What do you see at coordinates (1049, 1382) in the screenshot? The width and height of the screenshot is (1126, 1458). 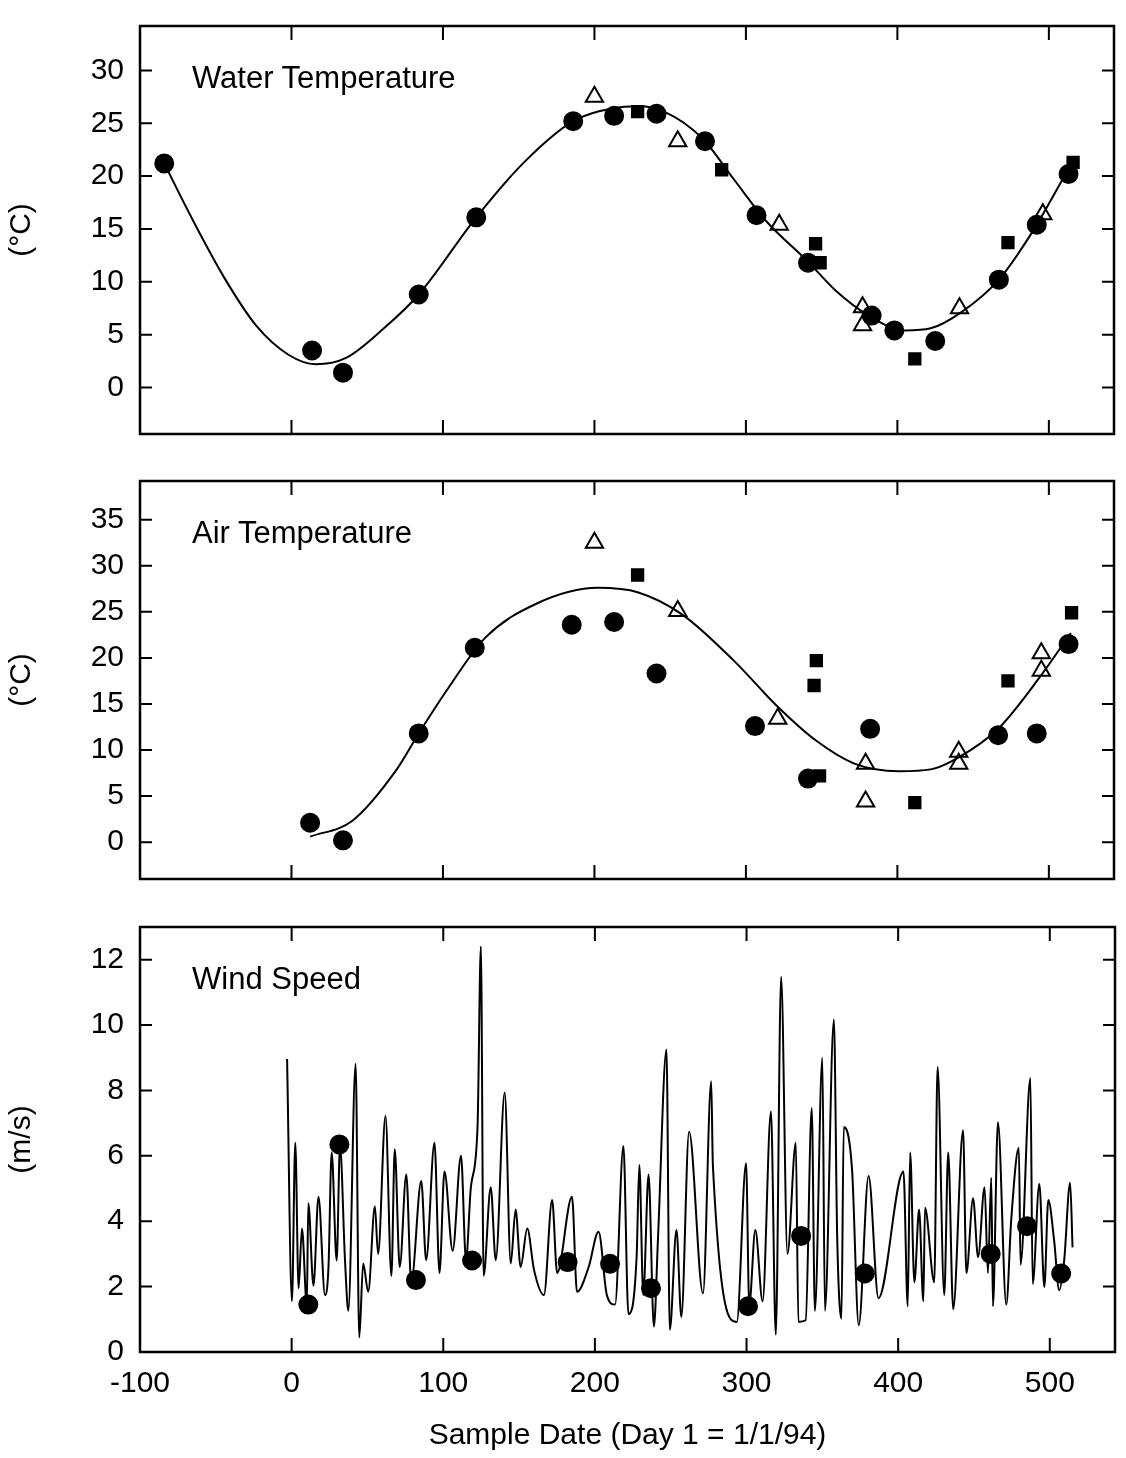 I see `x-tick-label: 500` at bounding box center [1049, 1382].